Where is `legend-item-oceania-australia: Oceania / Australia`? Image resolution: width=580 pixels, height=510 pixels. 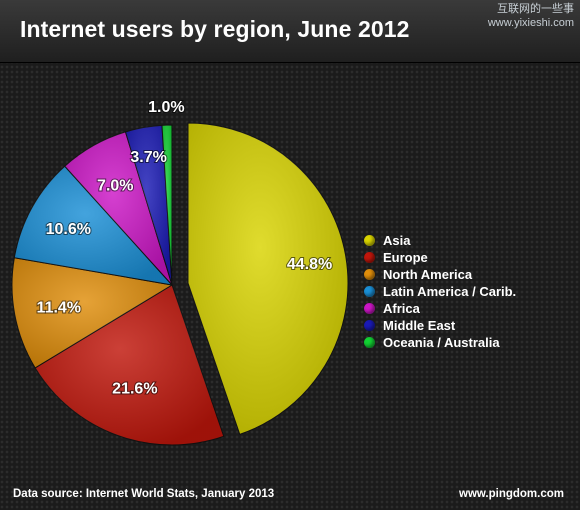
legend-item-oceania-australia: Oceania / Australia is located at coordinates (440, 342).